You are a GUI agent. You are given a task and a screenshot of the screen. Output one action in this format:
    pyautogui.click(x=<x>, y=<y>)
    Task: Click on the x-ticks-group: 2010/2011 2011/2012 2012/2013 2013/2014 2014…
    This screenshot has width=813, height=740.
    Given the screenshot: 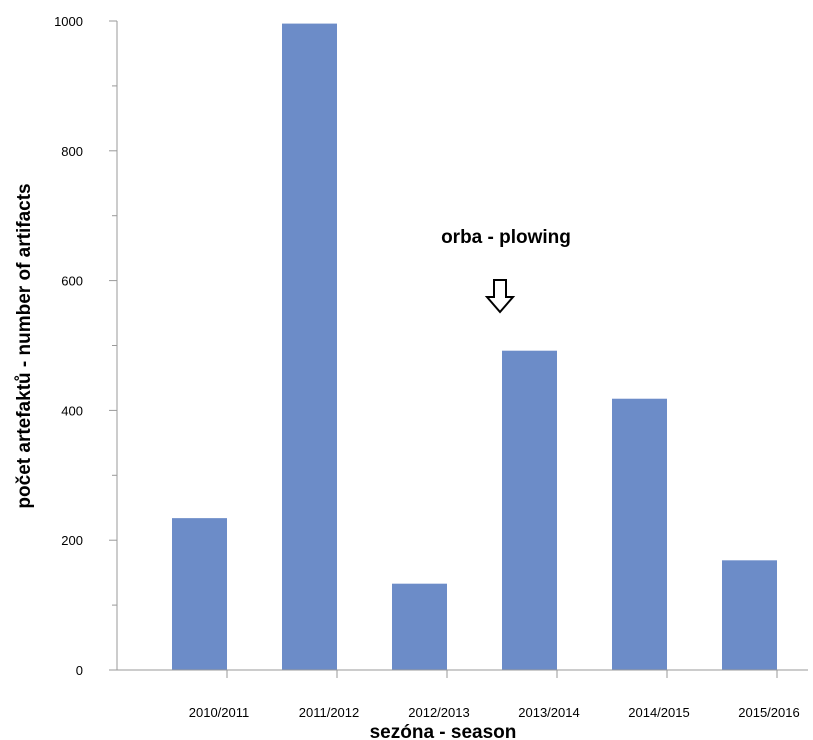 What is the action you would take?
    pyautogui.click(x=494, y=695)
    